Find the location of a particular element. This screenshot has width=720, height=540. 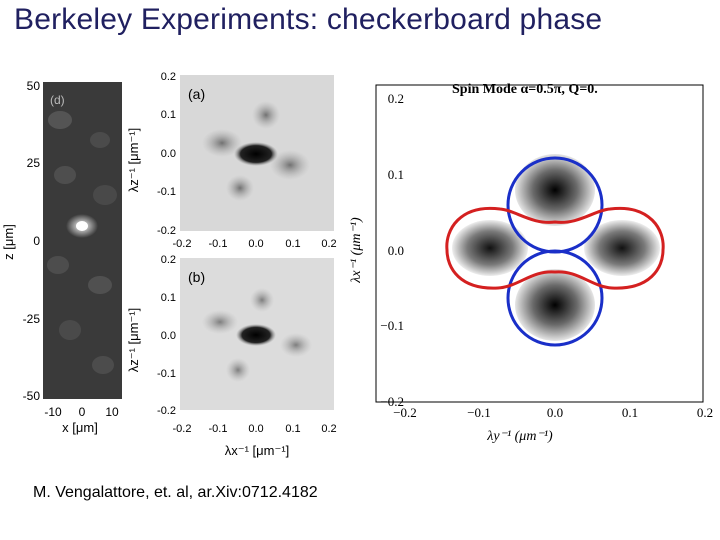

panel-d-image is located at coordinates (82, 240).